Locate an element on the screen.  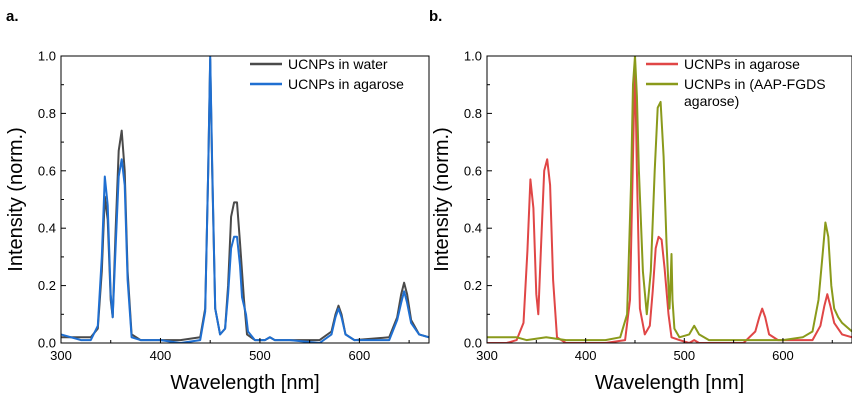
panel-a-label: a. is located at coordinates (12, 16).